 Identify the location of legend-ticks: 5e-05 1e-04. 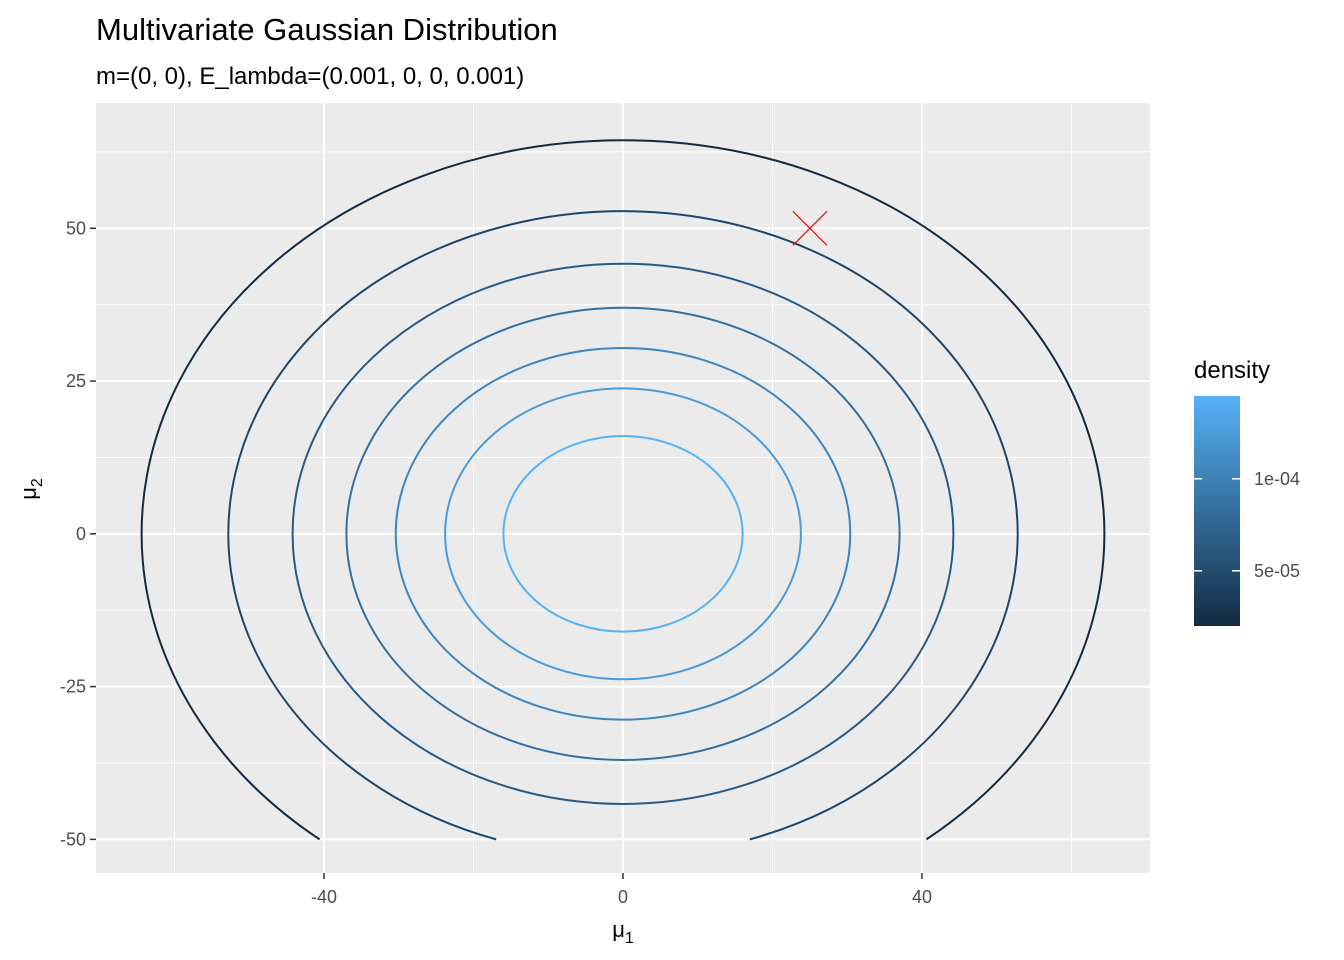
(1247, 525).